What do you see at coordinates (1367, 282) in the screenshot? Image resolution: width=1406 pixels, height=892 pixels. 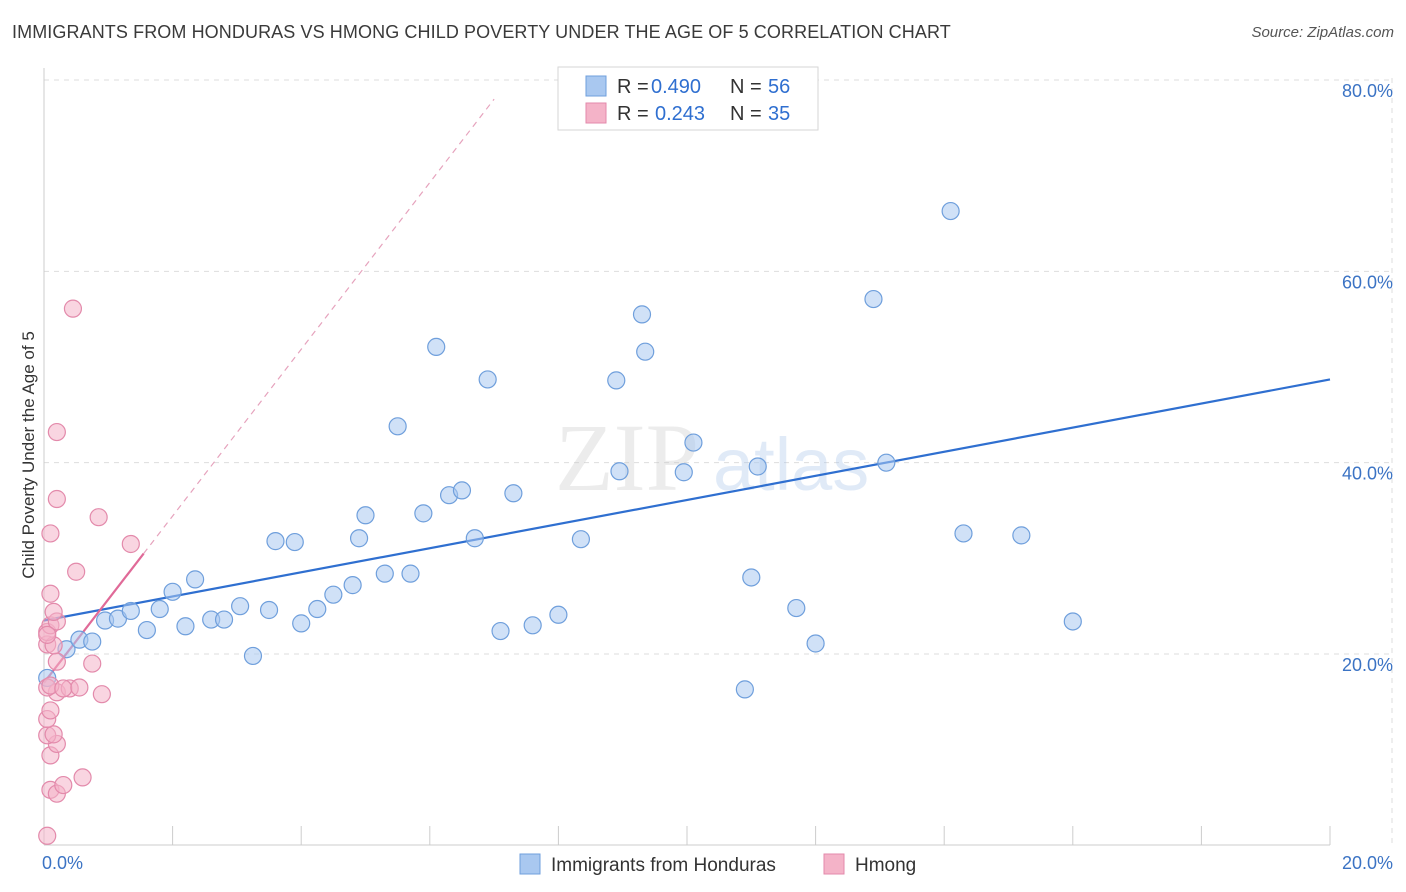 I see `y-tick-label-2: 60.0%` at bounding box center [1367, 282].